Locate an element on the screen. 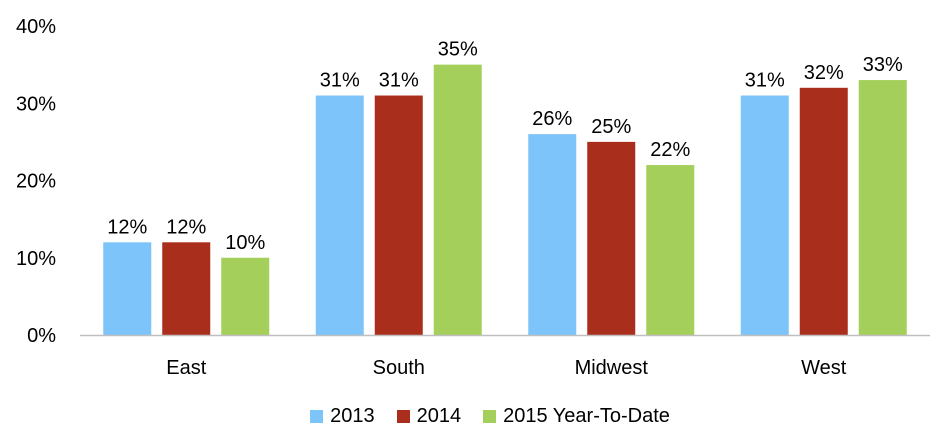  y-tick-label: 30% is located at coordinates (36, 104).